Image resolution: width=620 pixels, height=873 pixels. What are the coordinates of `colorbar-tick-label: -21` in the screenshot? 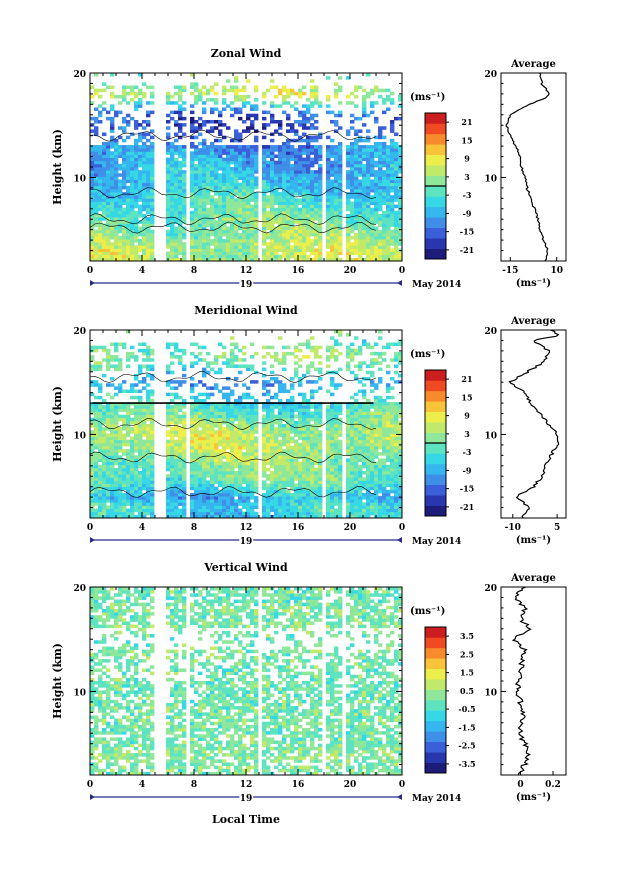 It's located at (467, 250).